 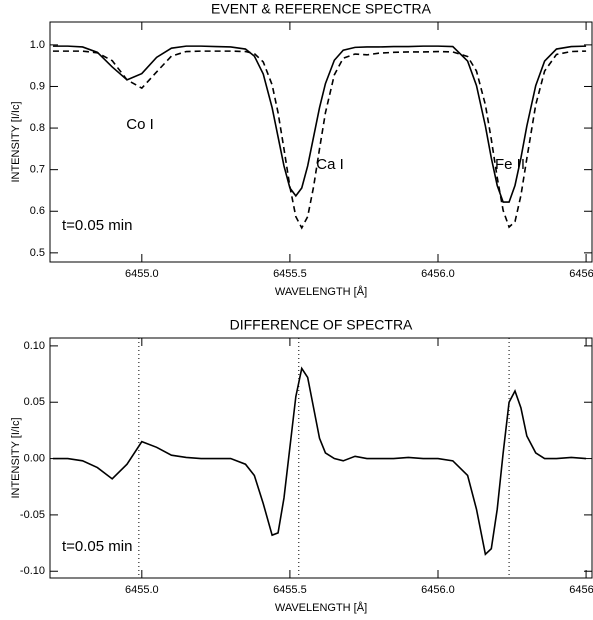 I want to click on annotation: Co I, so click(x=140, y=124).